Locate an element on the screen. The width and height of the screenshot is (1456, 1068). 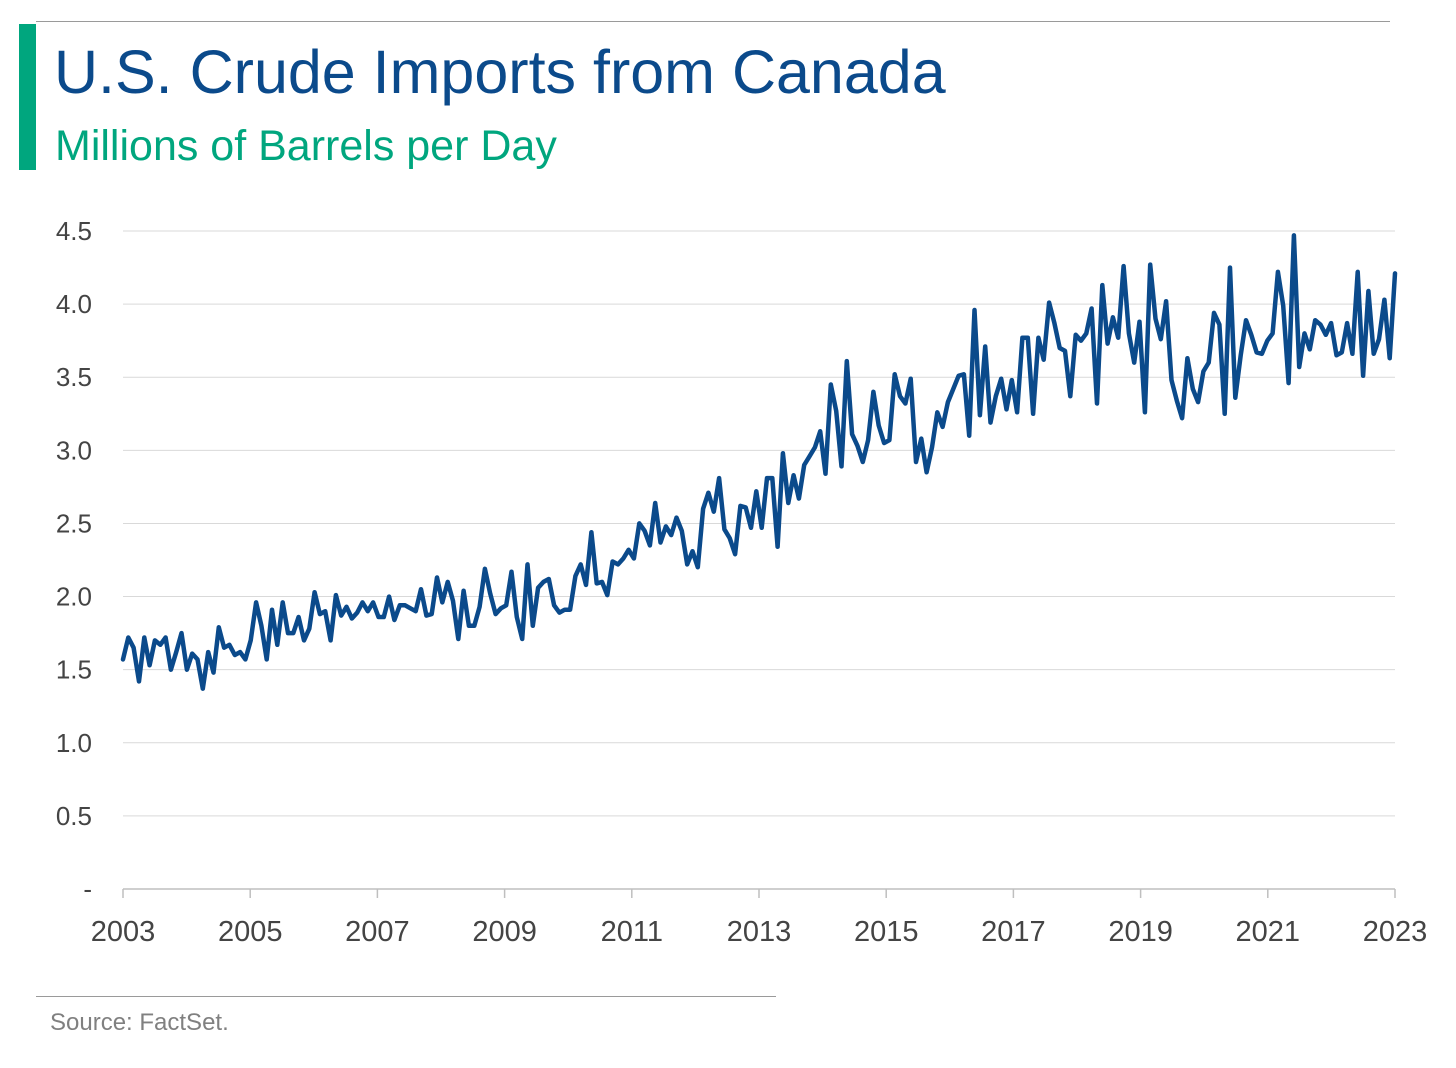
y-tick-label: 1.0 is located at coordinates (74, 743).